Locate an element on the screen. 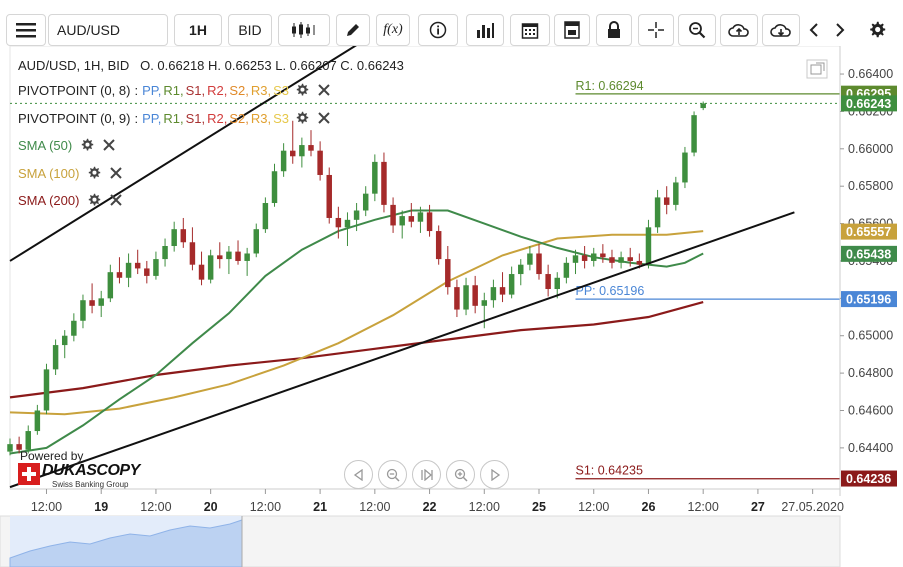 The height and width of the screenshot is (567, 903). brand-text: DUKASCOPY is located at coordinates (91, 470).